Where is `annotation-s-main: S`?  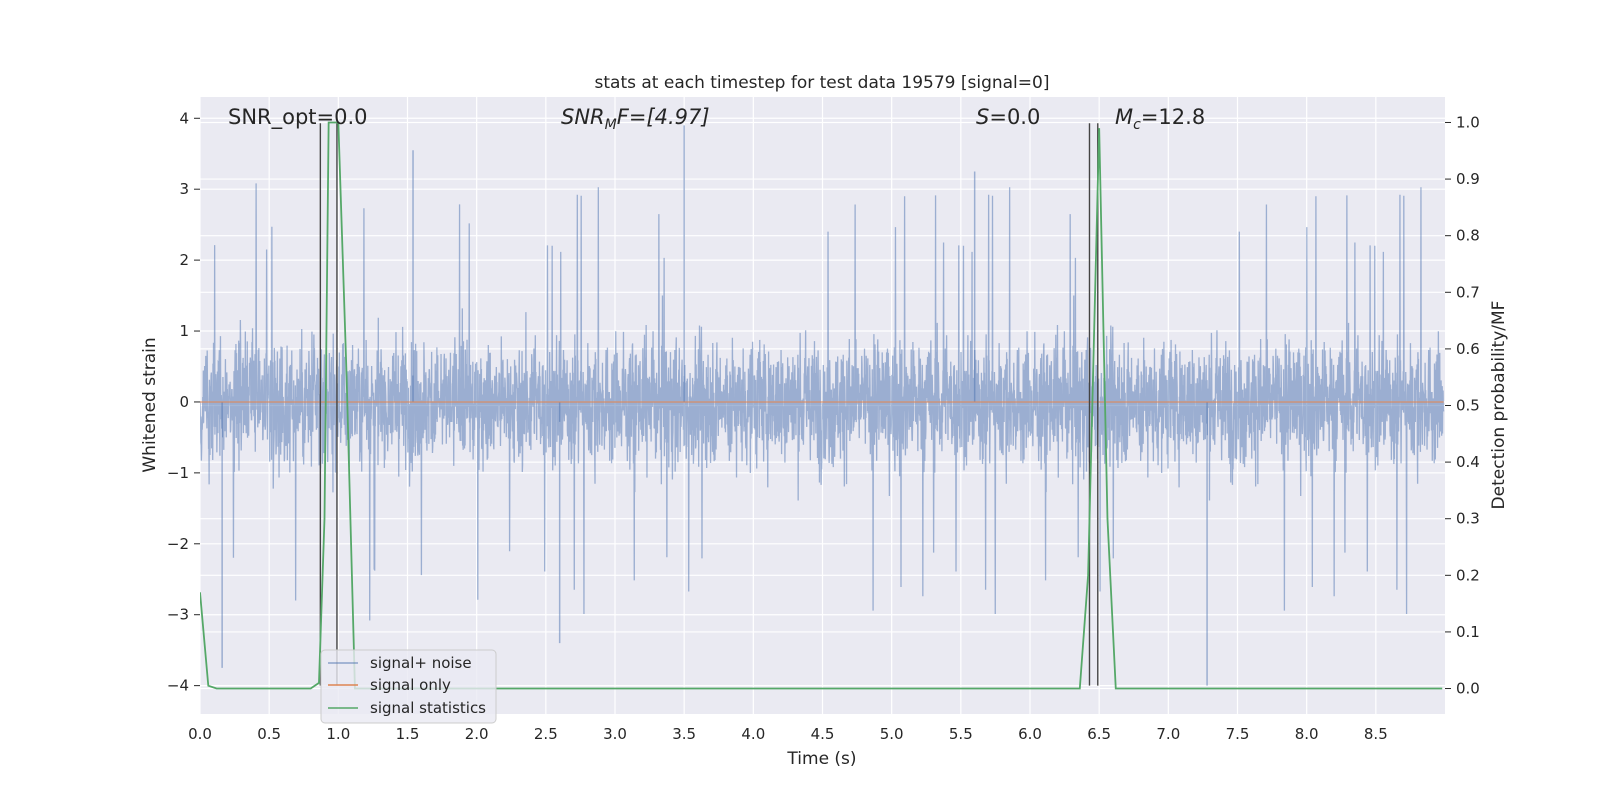
annotation-s-main: S is located at coordinates (982, 117).